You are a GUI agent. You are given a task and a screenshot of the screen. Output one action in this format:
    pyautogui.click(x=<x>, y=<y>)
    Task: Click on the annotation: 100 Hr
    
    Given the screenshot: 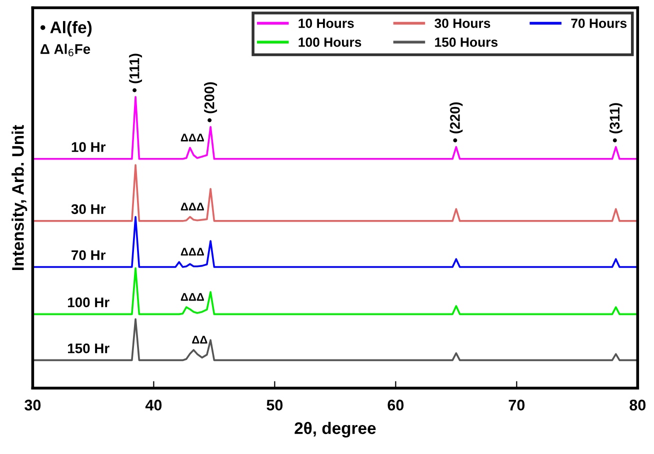 What is the action you would take?
    pyautogui.click(x=89, y=302)
    